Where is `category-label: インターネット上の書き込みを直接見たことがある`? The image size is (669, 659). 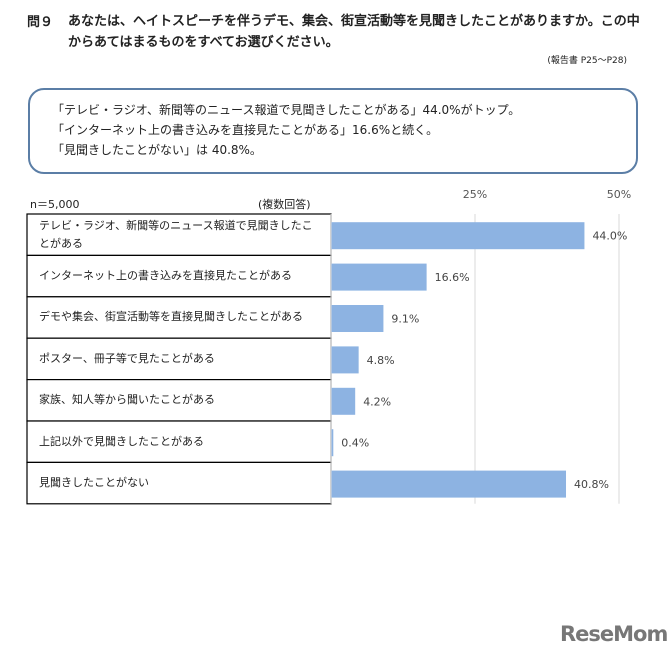
category-label: インターネット上の書き込みを直接見たことがある is located at coordinates (165, 275).